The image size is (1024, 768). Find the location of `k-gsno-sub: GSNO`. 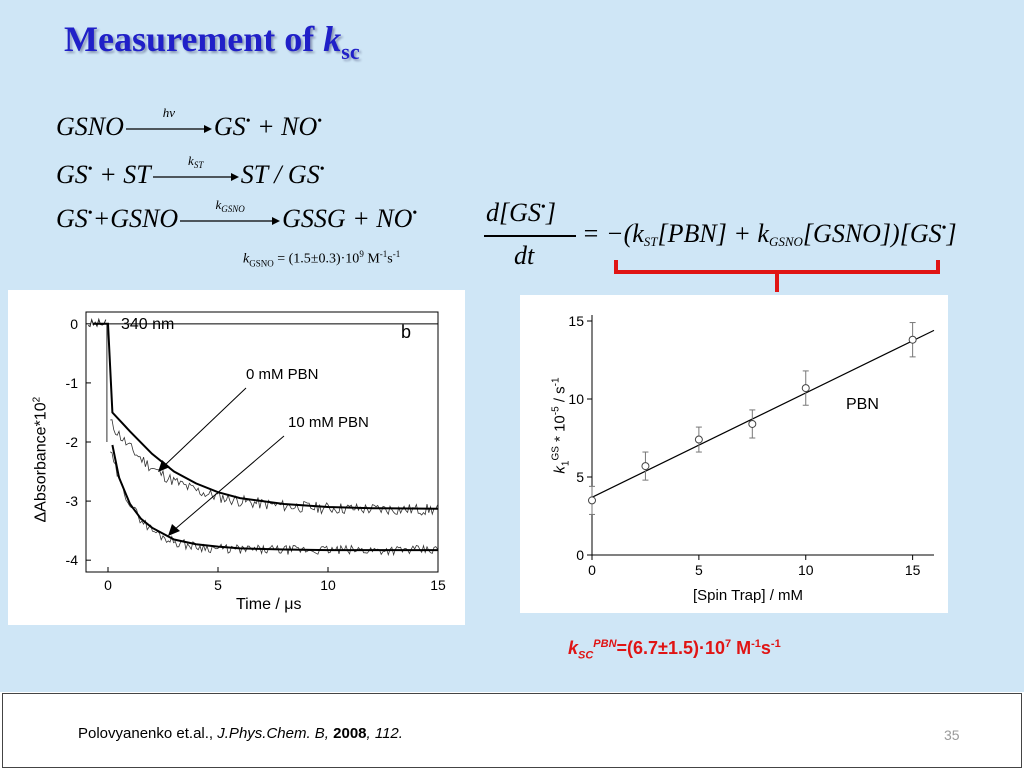

k-gsno-sub: GSNO is located at coordinates (785, 241).